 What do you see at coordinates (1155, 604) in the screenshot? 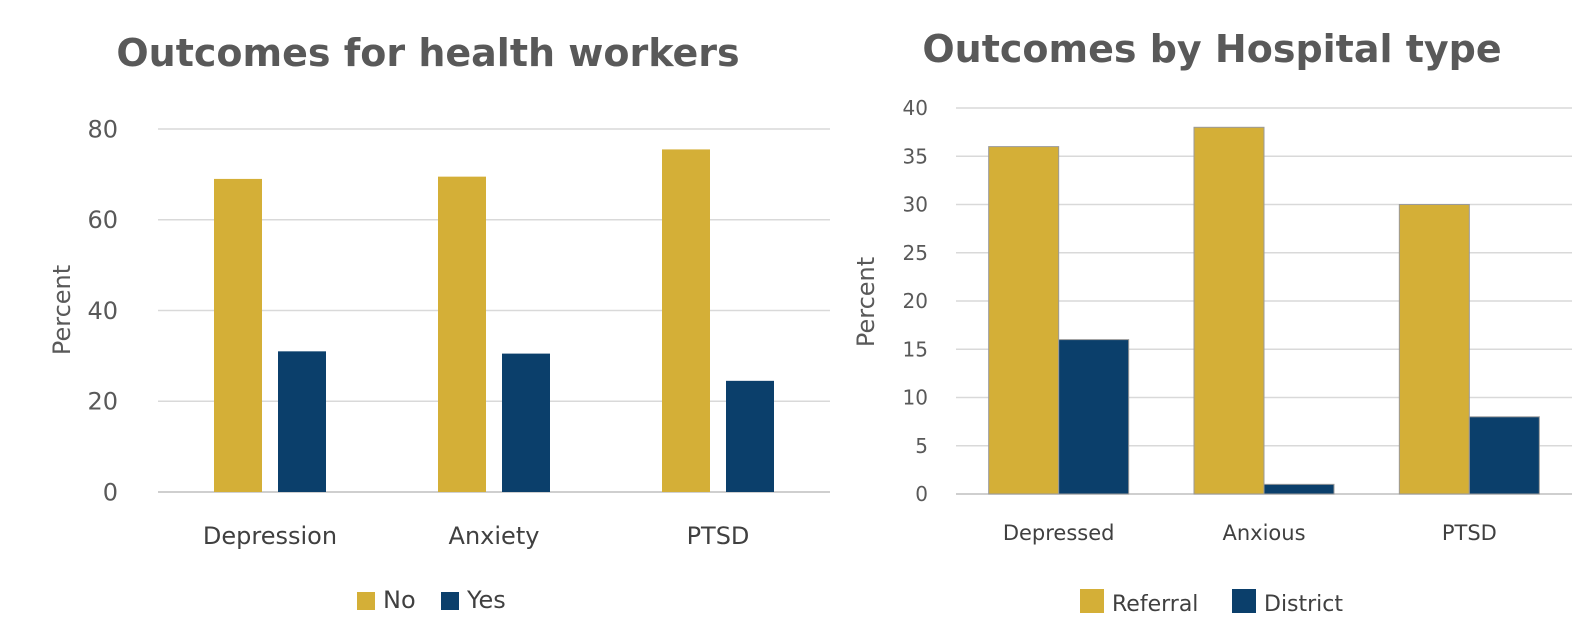
I see `legend-label-referral: Referral` at bounding box center [1155, 604].